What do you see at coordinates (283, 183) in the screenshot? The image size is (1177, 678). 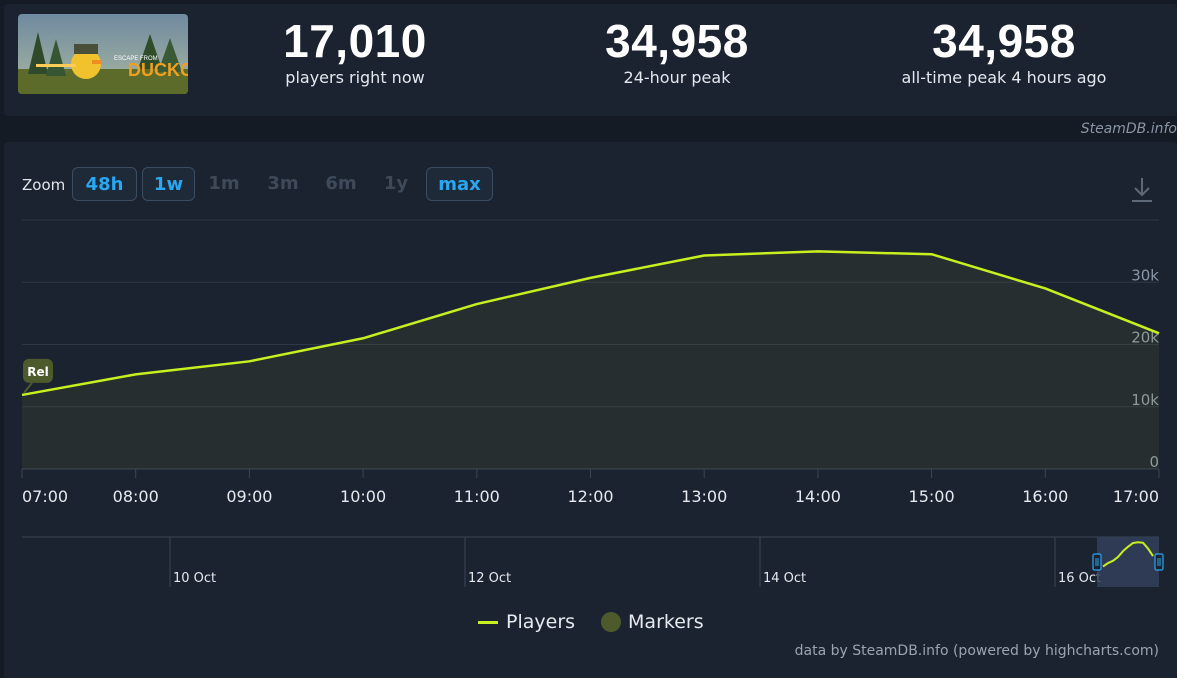 I see `zoom-3m-button: 3m` at bounding box center [283, 183].